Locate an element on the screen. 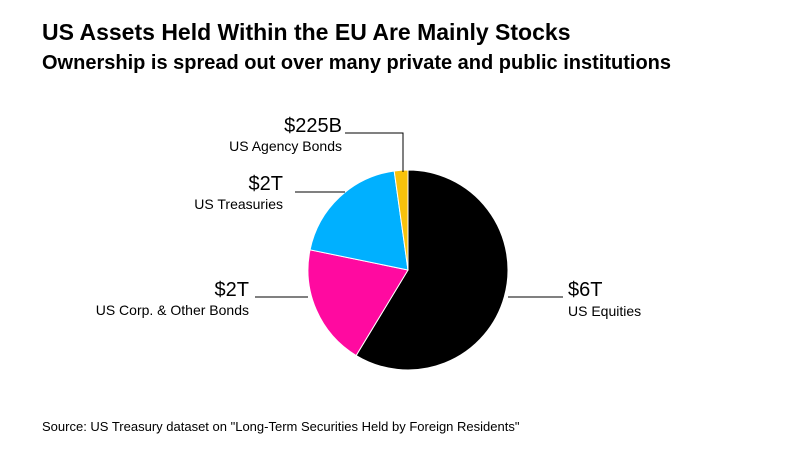 The image size is (800, 453). label-name-corp: US Corp. & Other Bonds is located at coordinates (172, 310).